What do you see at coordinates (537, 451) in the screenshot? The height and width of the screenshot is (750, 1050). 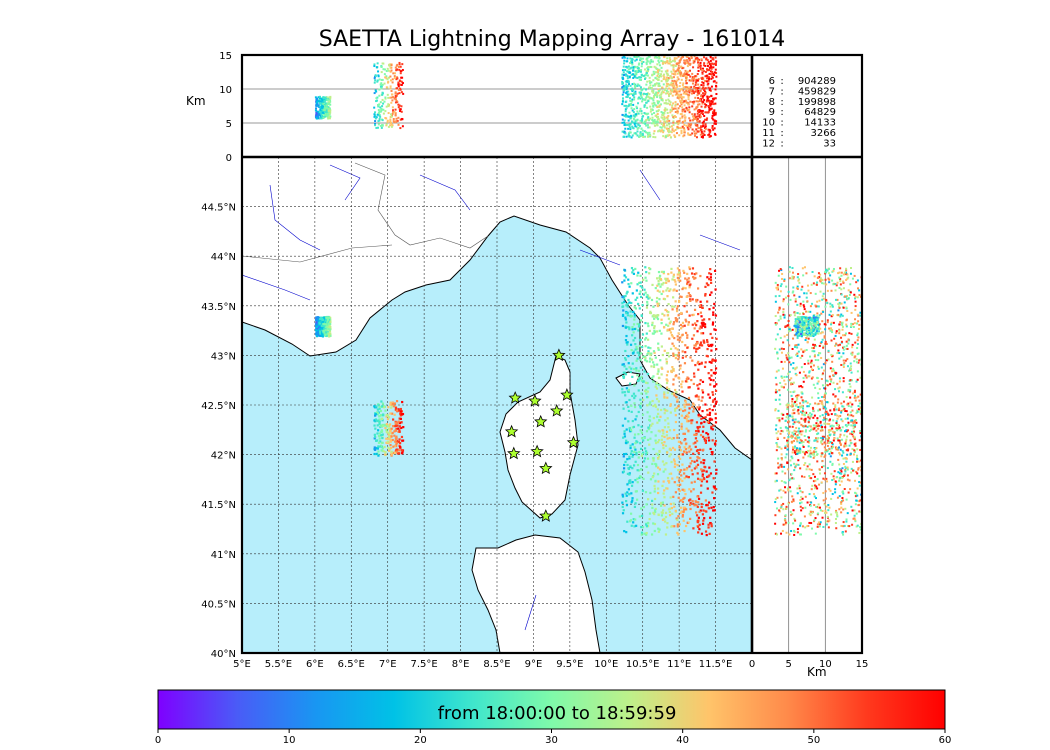 I see `lma-station-marker` at bounding box center [537, 451].